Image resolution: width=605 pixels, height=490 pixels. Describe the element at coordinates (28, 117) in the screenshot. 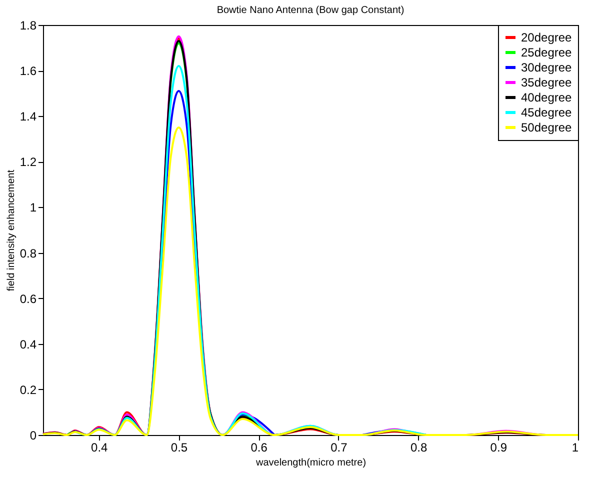

I see `y-tick-label: 1.4` at that location.